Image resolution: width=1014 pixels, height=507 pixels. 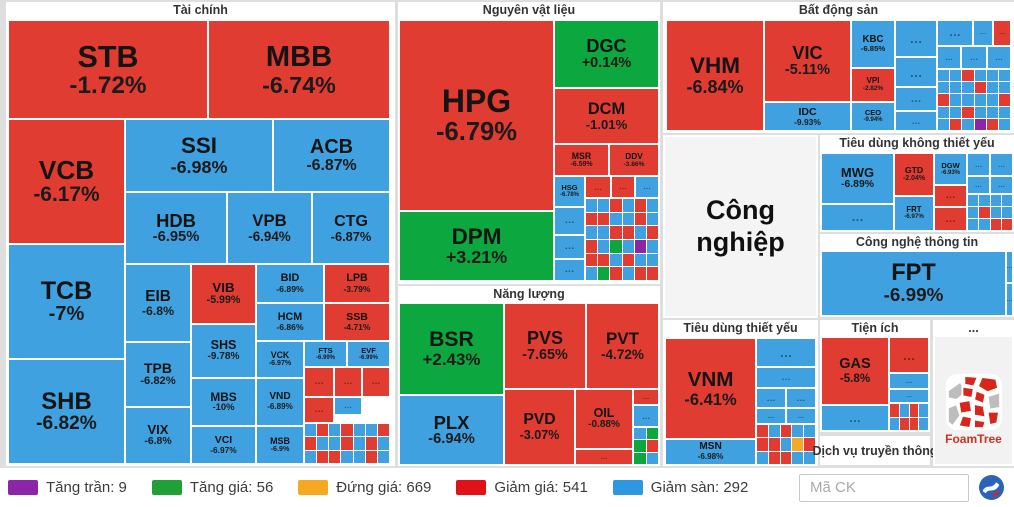 I want to click on tile-TPB: TPB -6.82%, so click(x=158, y=374).